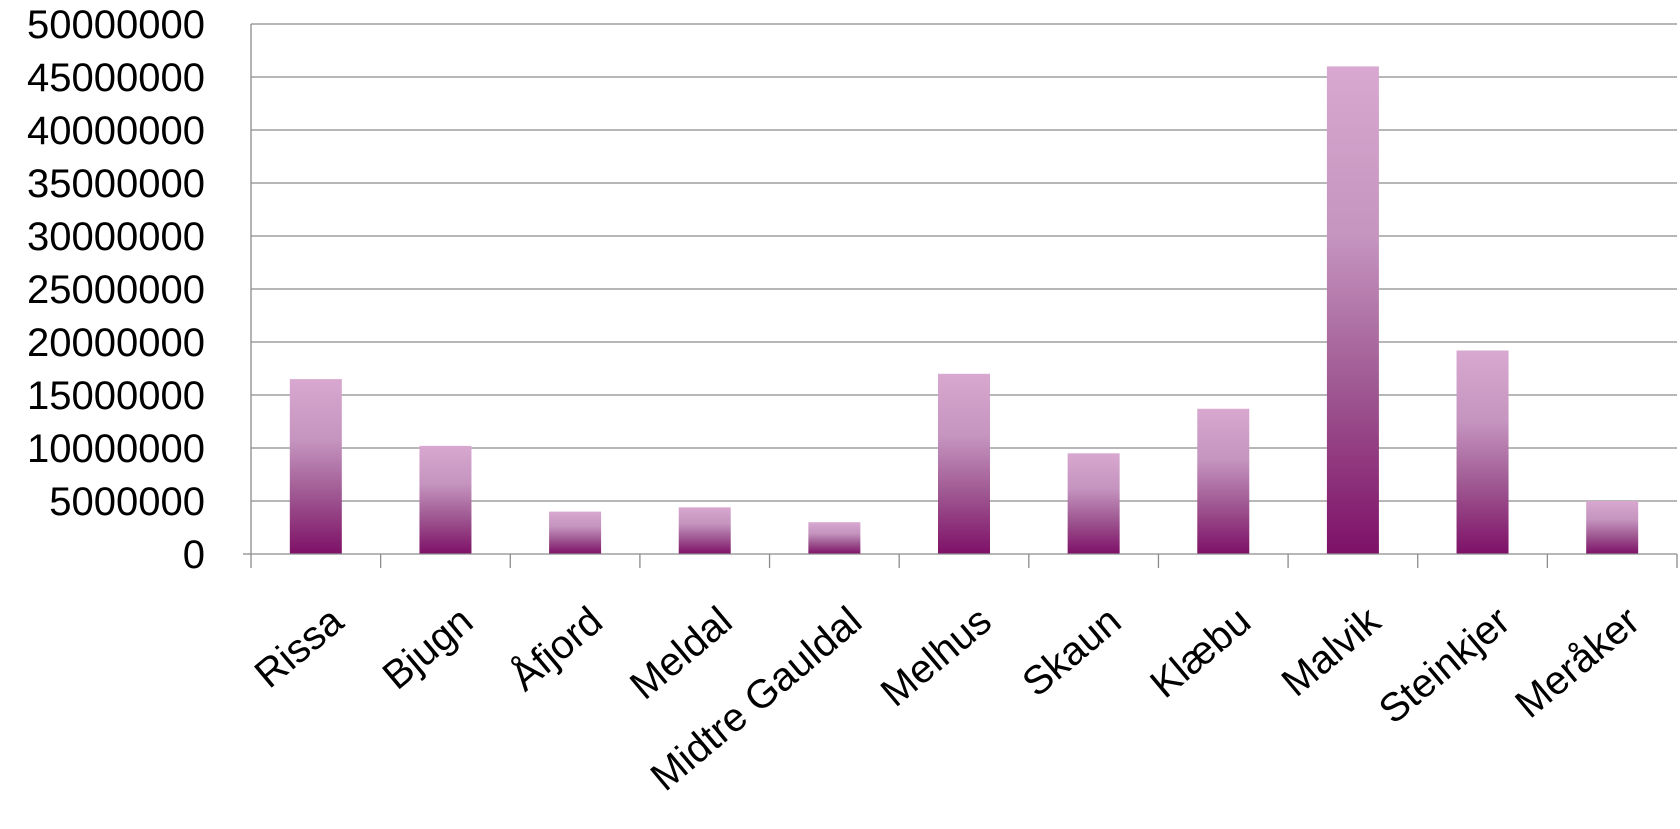 The image size is (1680, 829). I want to click on y-tick-label: 35000000, so click(116, 184).